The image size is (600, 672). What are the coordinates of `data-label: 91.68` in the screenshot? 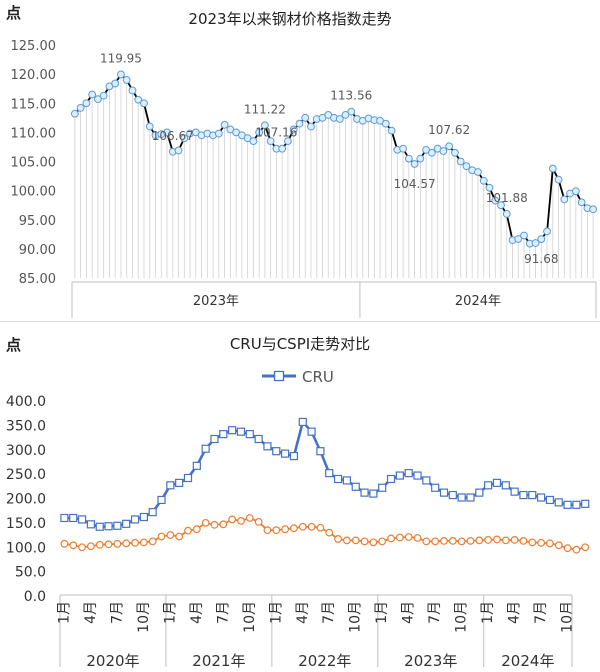 It's located at (541, 259).